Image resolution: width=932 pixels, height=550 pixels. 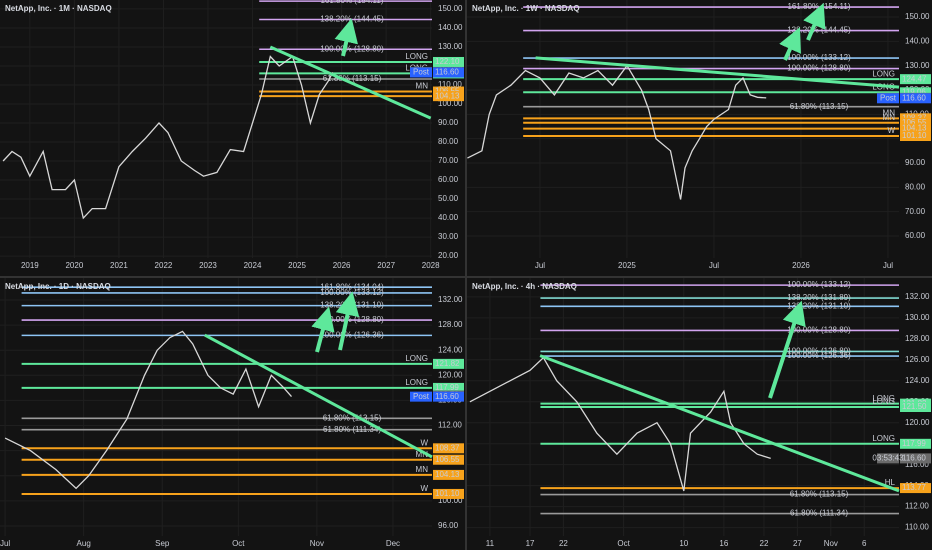 What do you see at coordinates (208, 265) in the screenshot?
I see `x-tick-label: 2023` at bounding box center [208, 265].